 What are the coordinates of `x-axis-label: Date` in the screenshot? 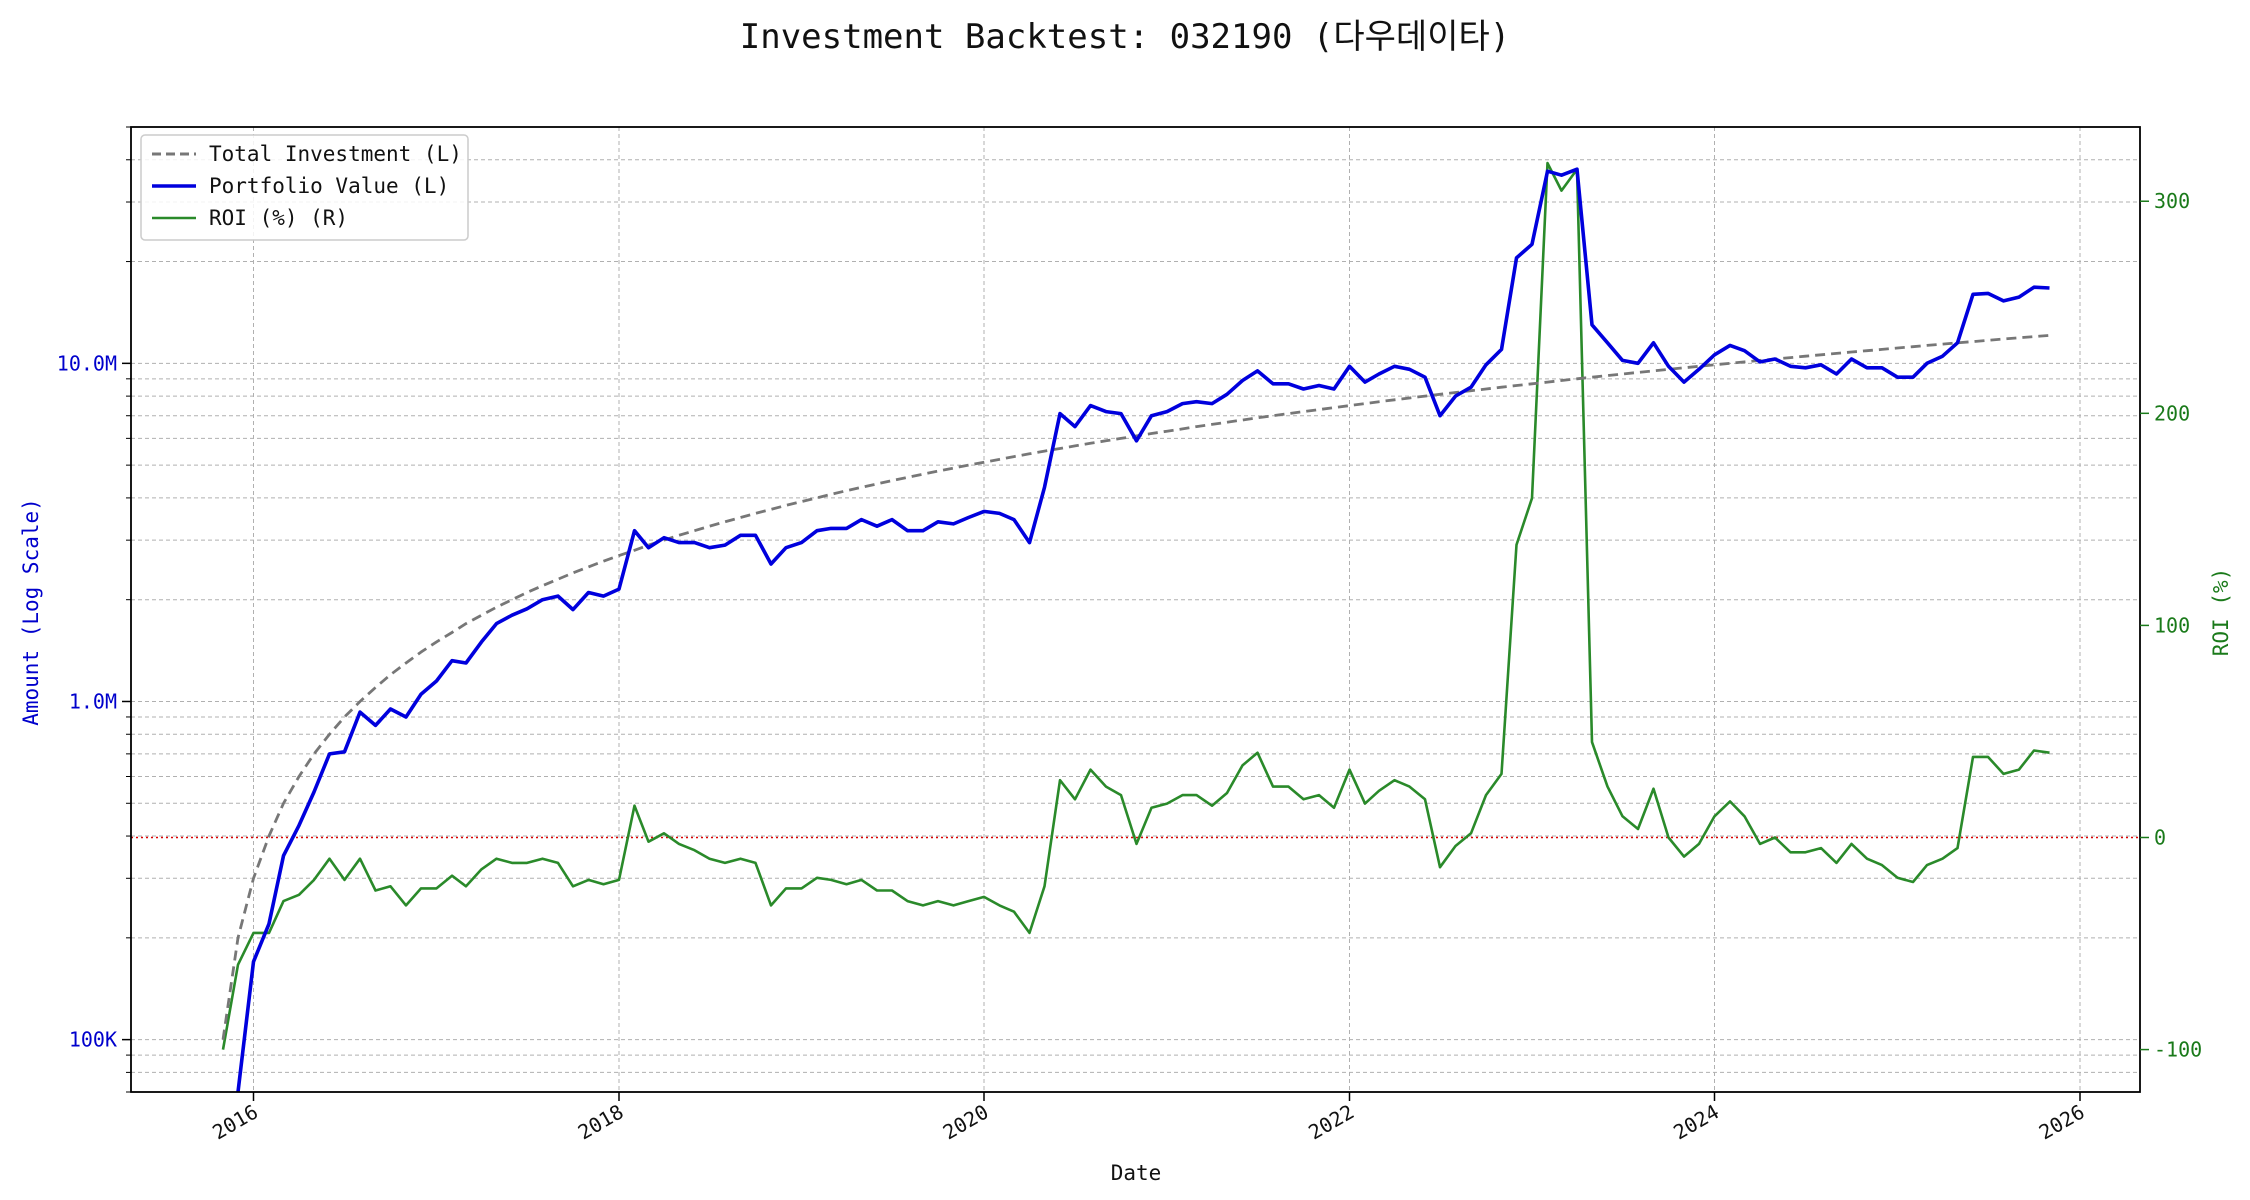 It's located at (1136, 1173).